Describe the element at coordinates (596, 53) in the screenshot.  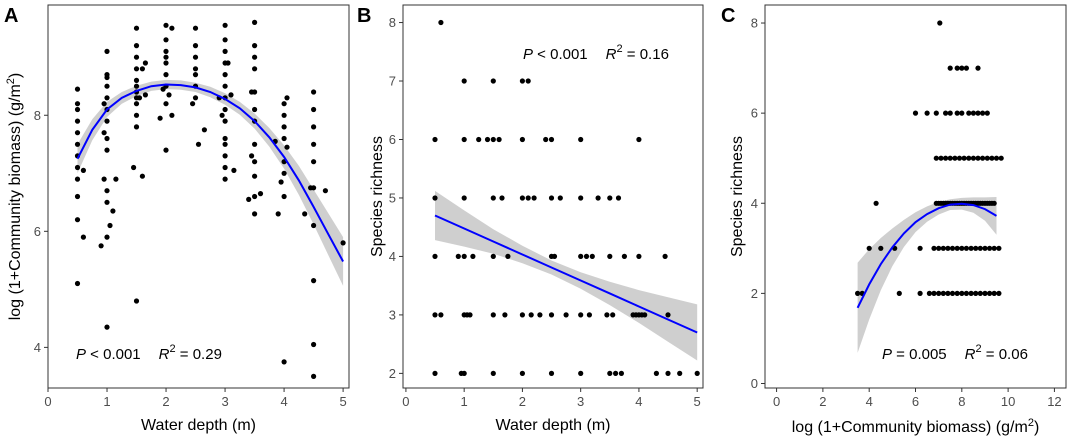
I see `stats-annotation: P < 0.001 R2 = 0.16` at that location.